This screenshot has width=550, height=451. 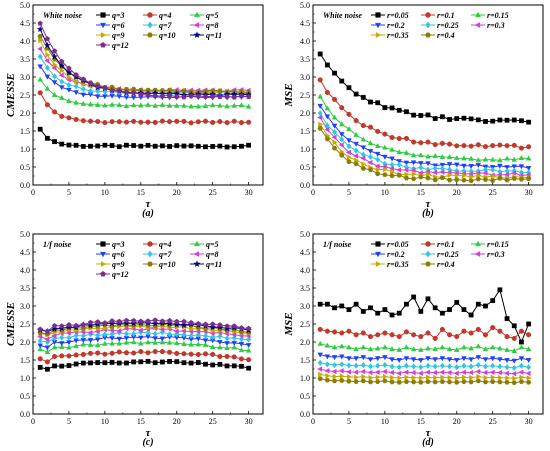 What do you see at coordinates (11, 324) in the screenshot?
I see `y-axis-label: CMESSE` at bounding box center [11, 324].